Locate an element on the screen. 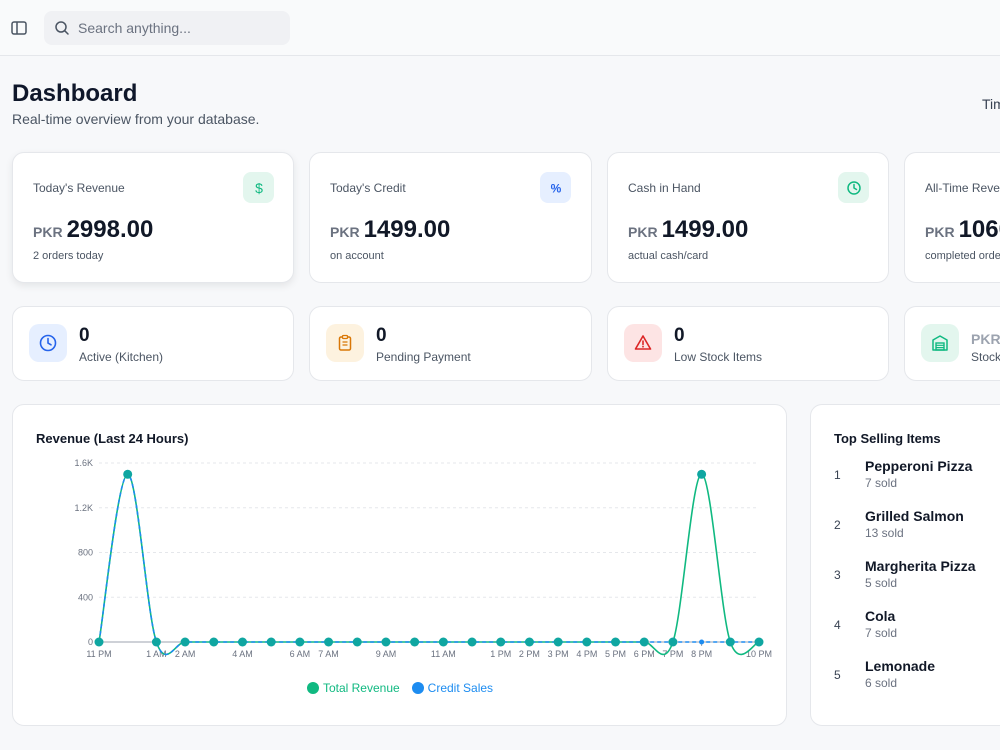 The image size is (1000, 750). mini-label: Pending Payment is located at coordinates (423, 357).